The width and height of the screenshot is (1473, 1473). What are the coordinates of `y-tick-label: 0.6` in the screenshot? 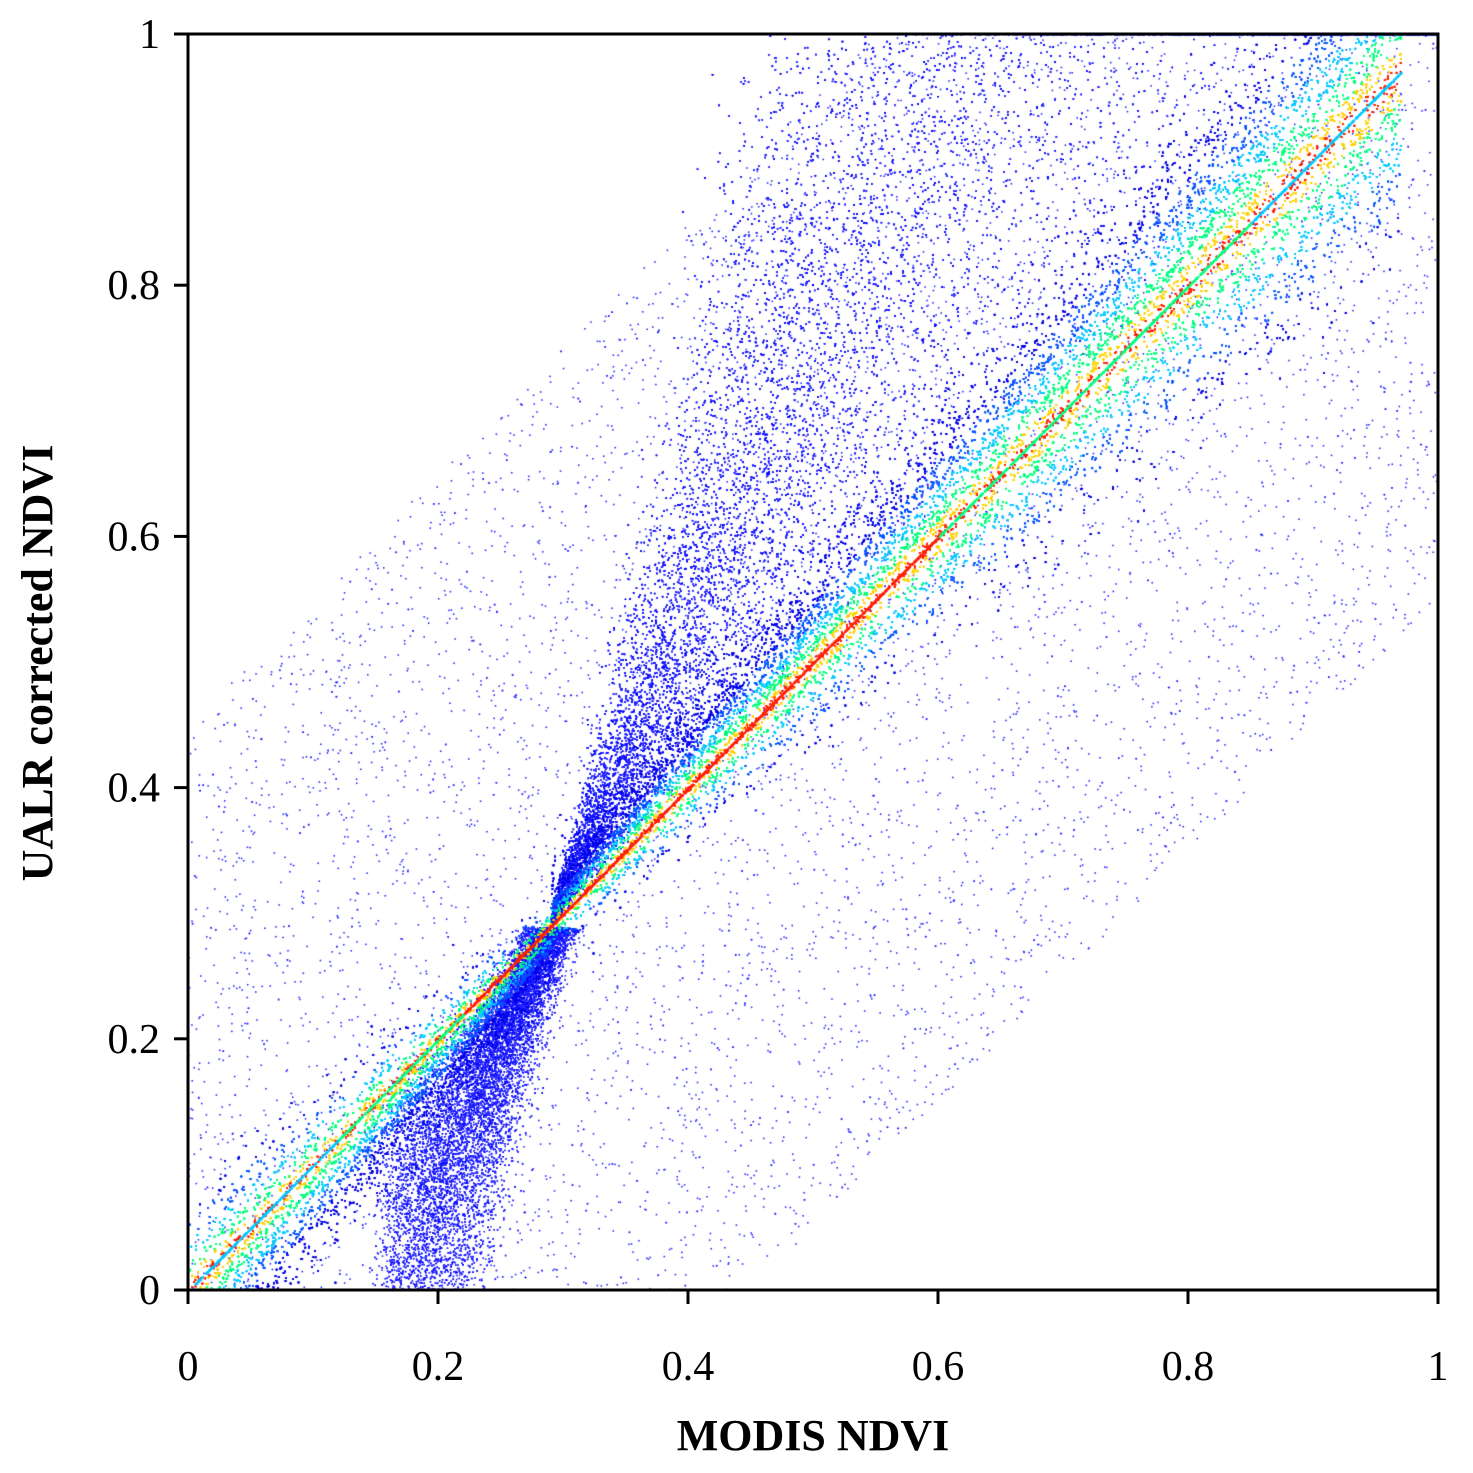 It's located at (134, 537).